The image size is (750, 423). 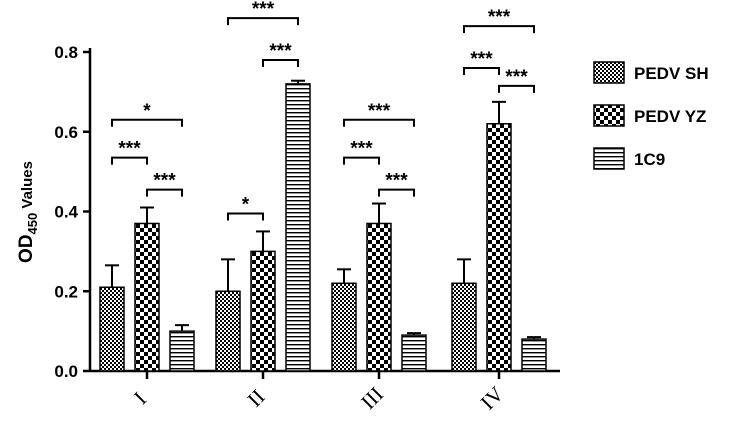 I want to click on y-tick-label: 0.2, so click(x=66, y=291).